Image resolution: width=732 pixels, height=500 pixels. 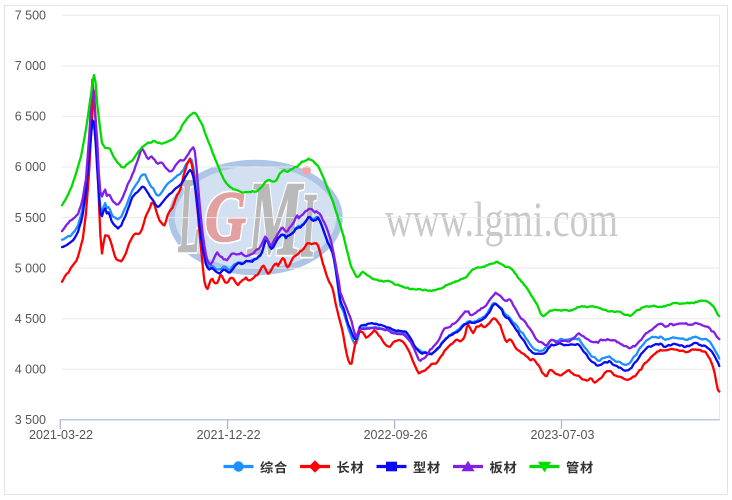 What do you see at coordinates (30, 117) in the screenshot?
I see `svg-text: 6 500` at bounding box center [30, 117].